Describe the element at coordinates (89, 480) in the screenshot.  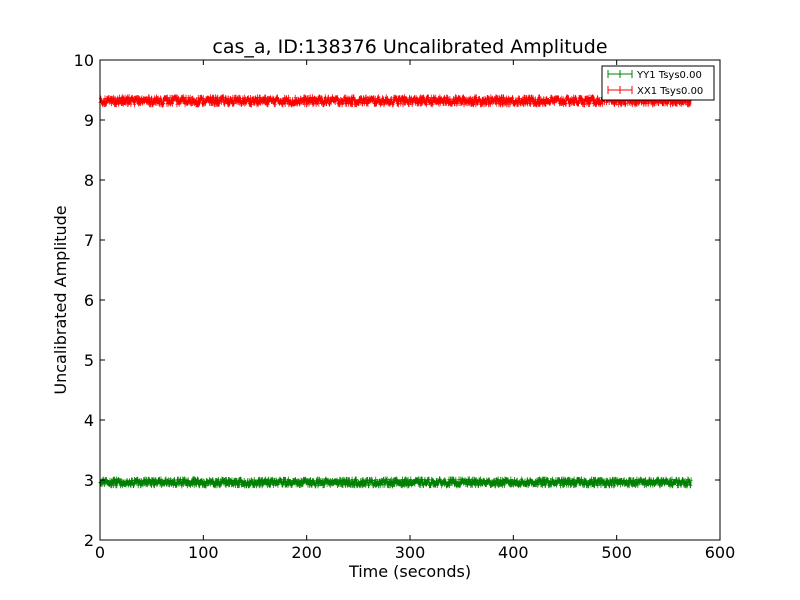
I see `y-tick-label: 3` at that location.